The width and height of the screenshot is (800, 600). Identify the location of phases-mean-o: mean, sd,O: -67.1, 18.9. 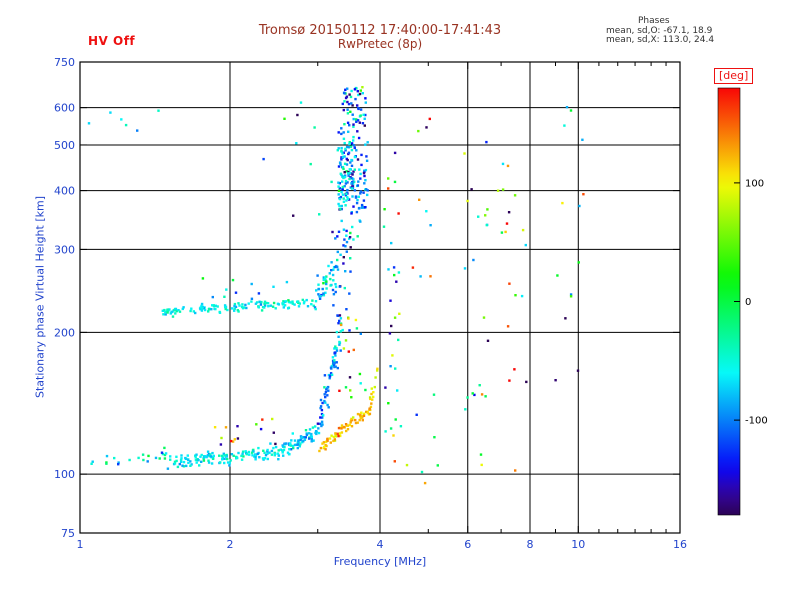
(659, 30).